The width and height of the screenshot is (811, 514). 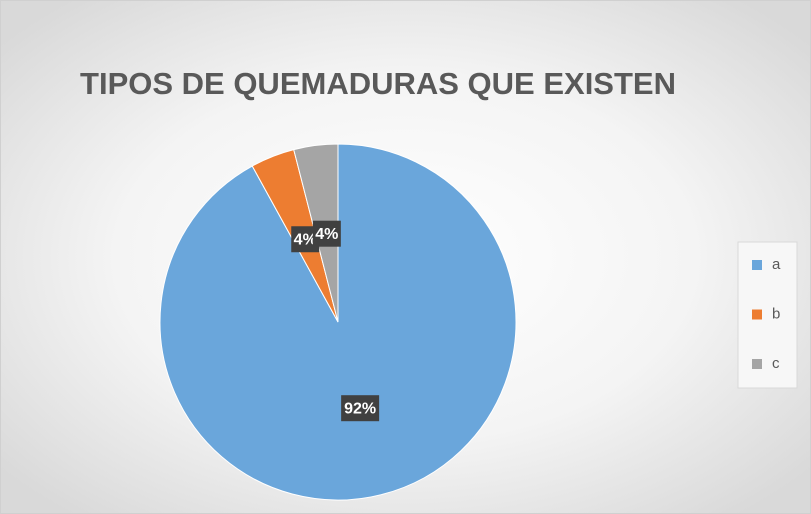 I want to click on legend, so click(x=767, y=315).